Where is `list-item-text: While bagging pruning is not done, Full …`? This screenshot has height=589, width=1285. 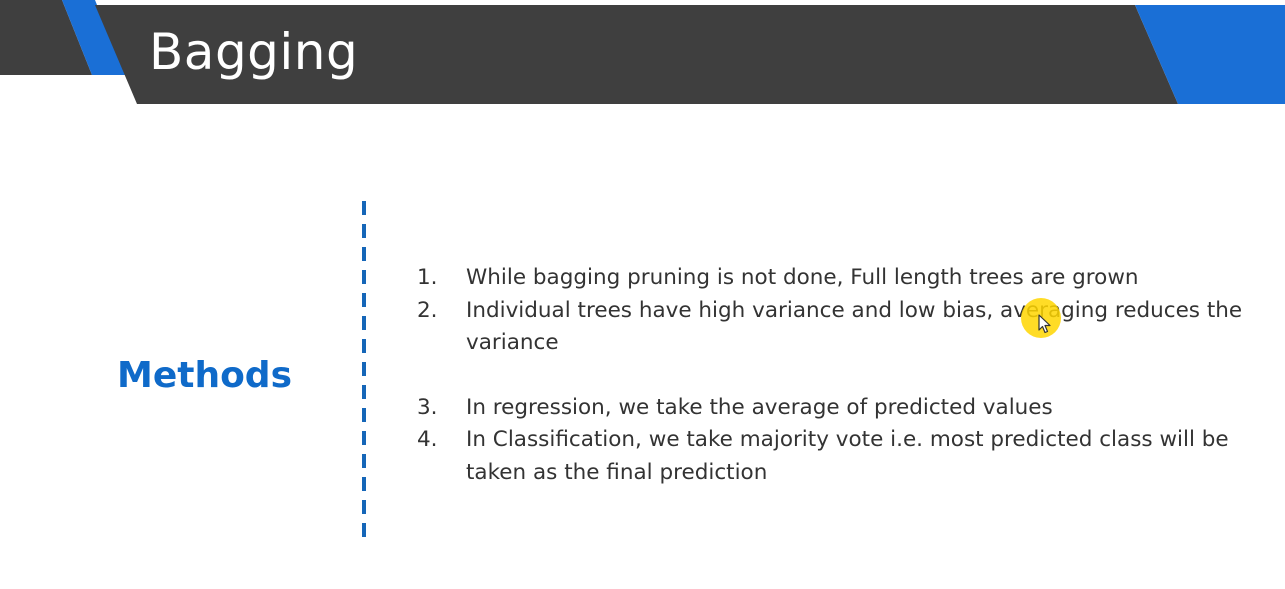 list-item-text: While bagging pruning is not done, Full … is located at coordinates (802, 277).